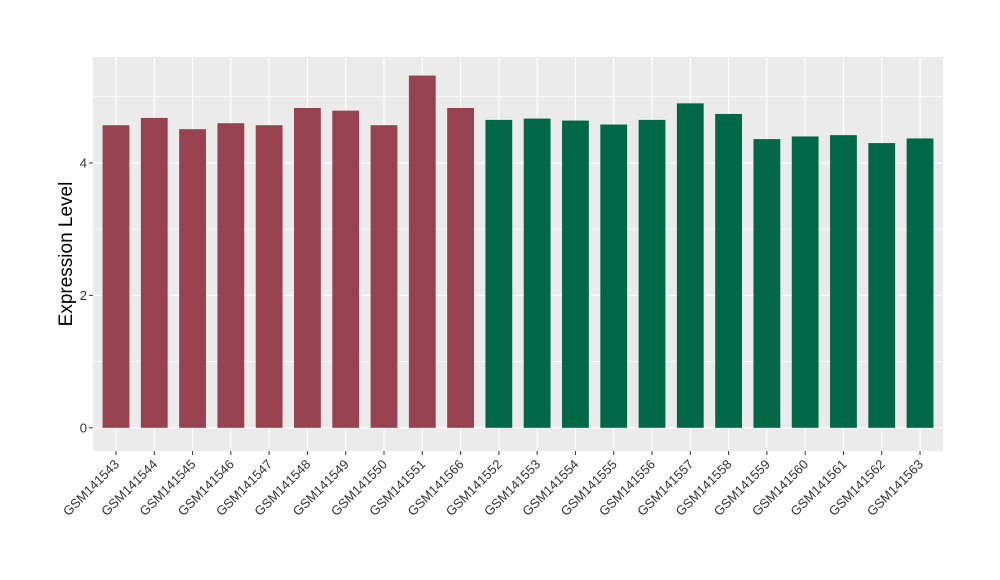  I want to click on bar-GSM141552, so click(499, 273).